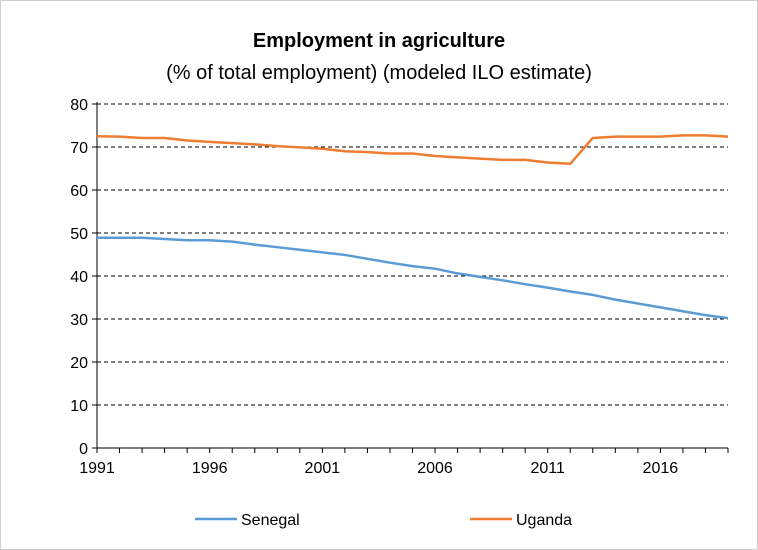 The height and width of the screenshot is (550, 758). What do you see at coordinates (544, 520) in the screenshot?
I see `legend-label-uganda: Uganda` at bounding box center [544, 520].